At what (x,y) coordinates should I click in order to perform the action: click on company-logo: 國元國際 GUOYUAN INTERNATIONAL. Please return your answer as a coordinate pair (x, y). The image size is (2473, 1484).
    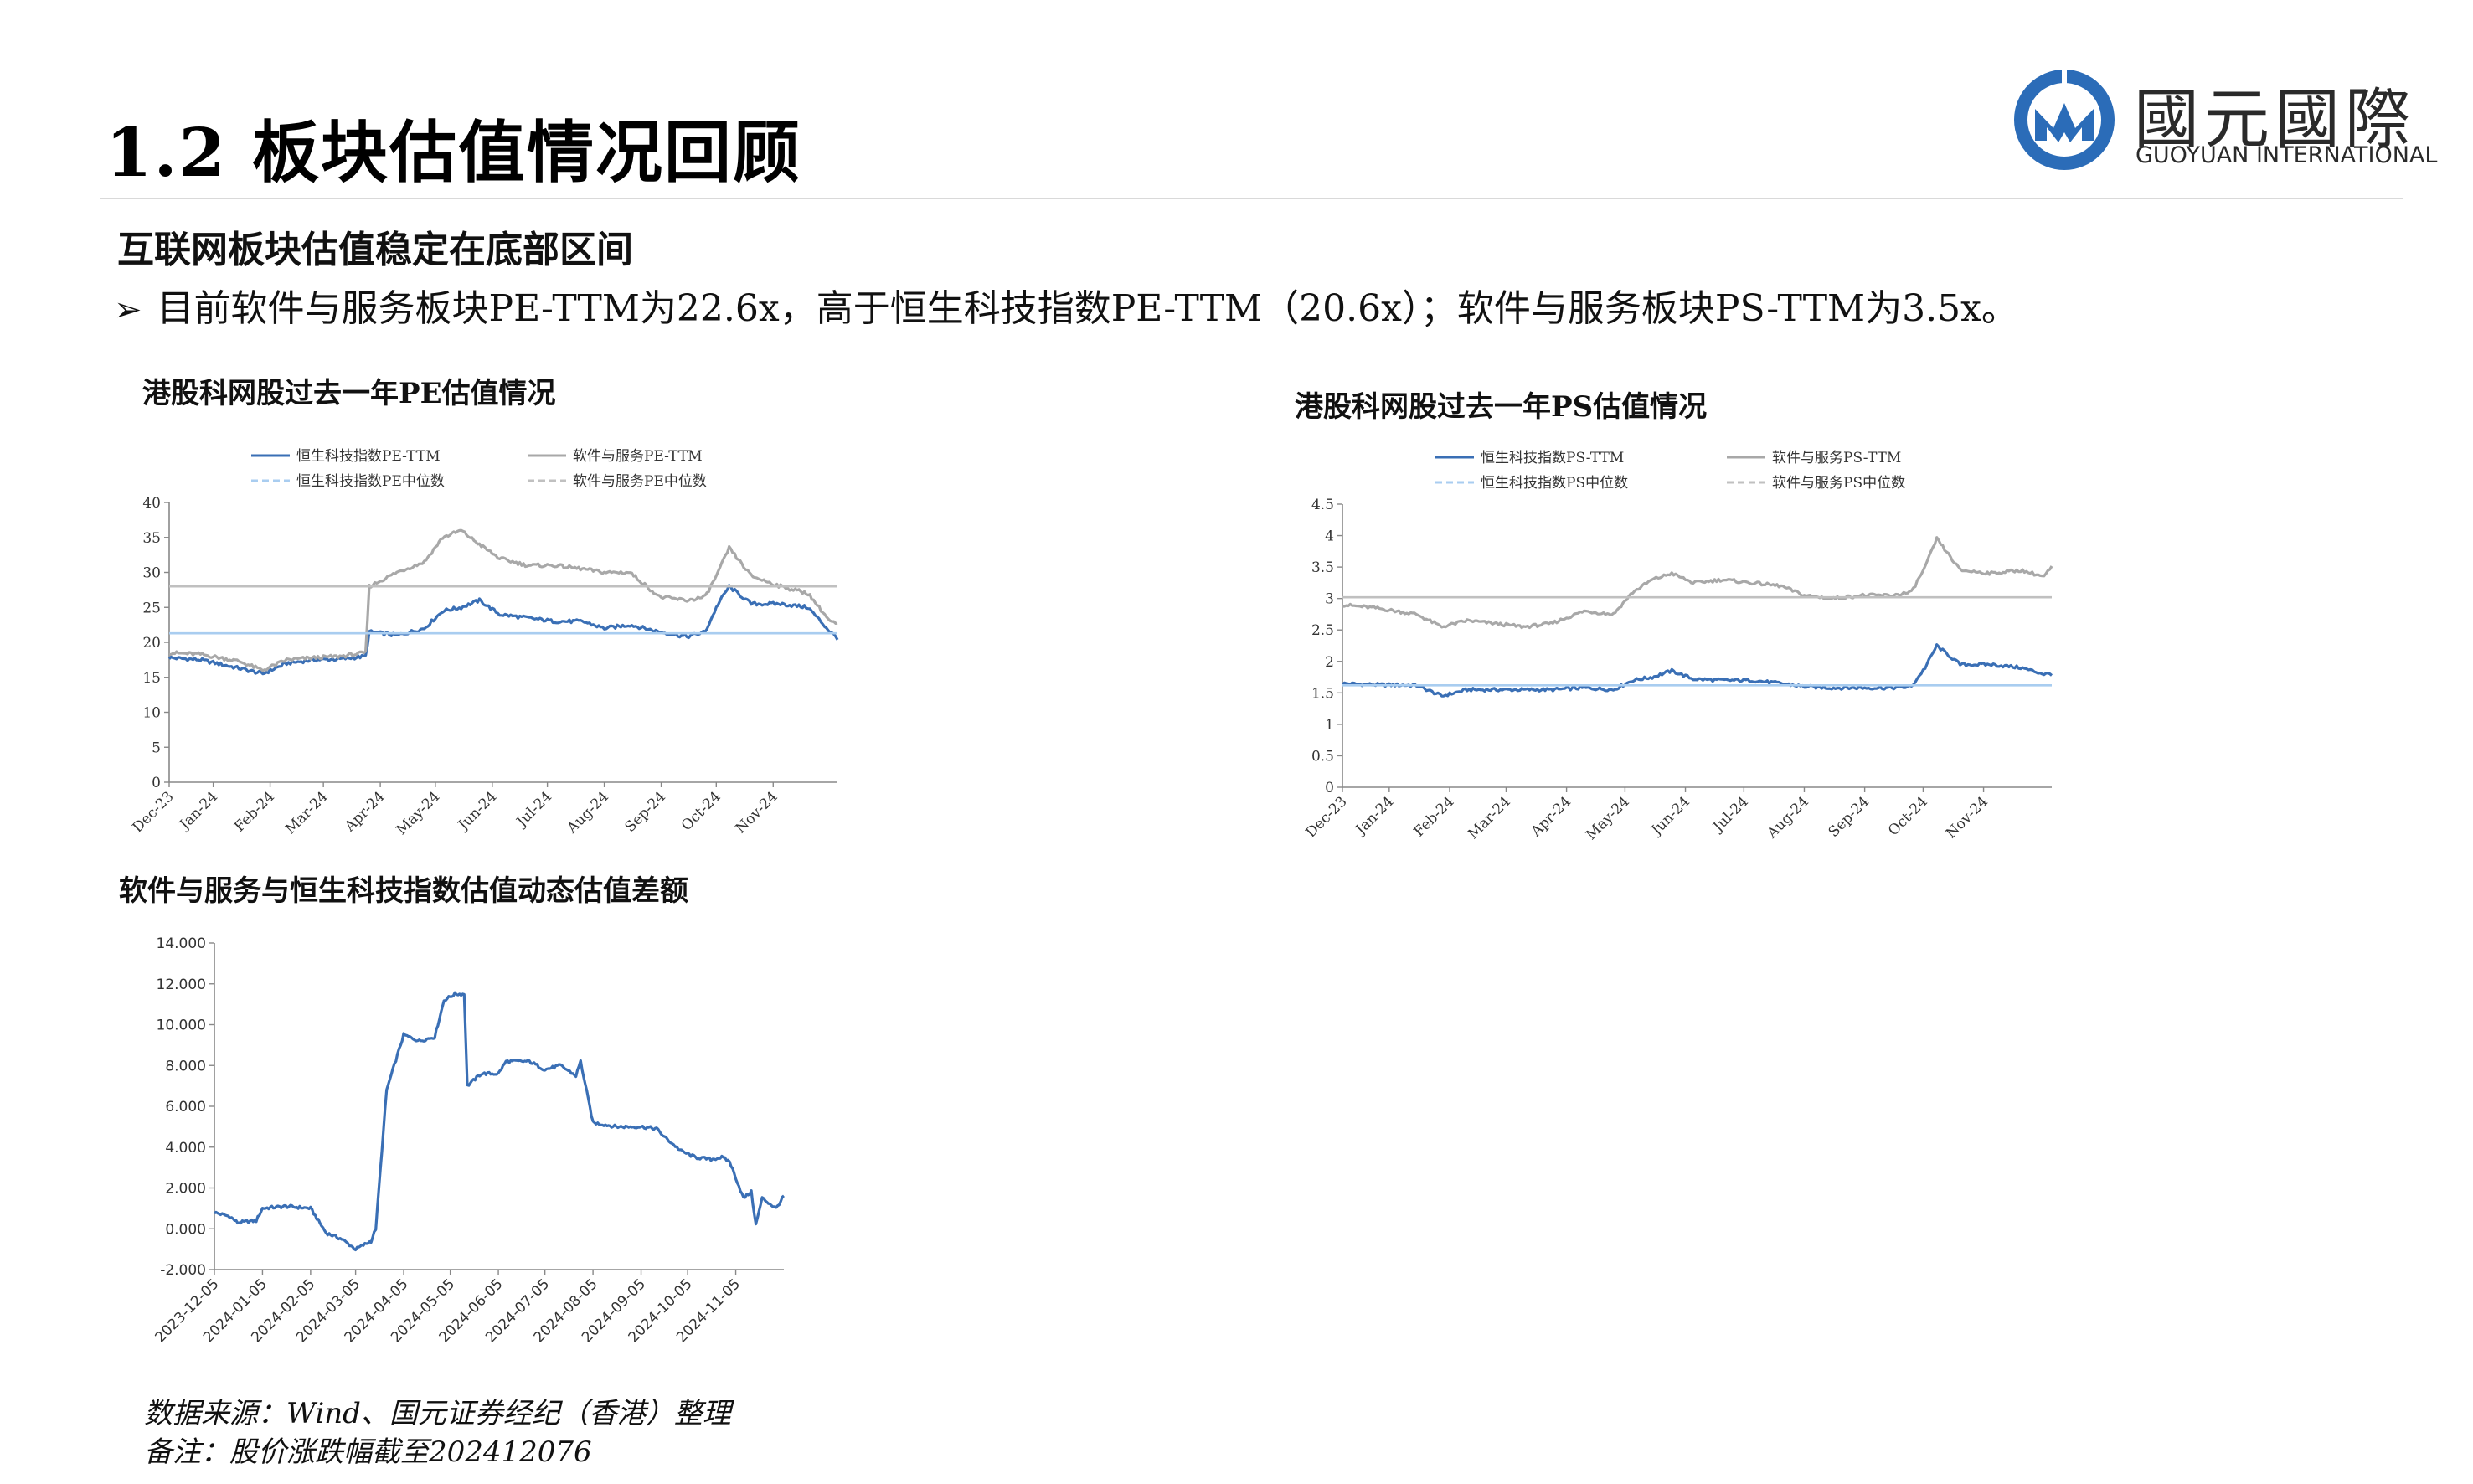
    Looking at the image, I should click on (2223, 120).